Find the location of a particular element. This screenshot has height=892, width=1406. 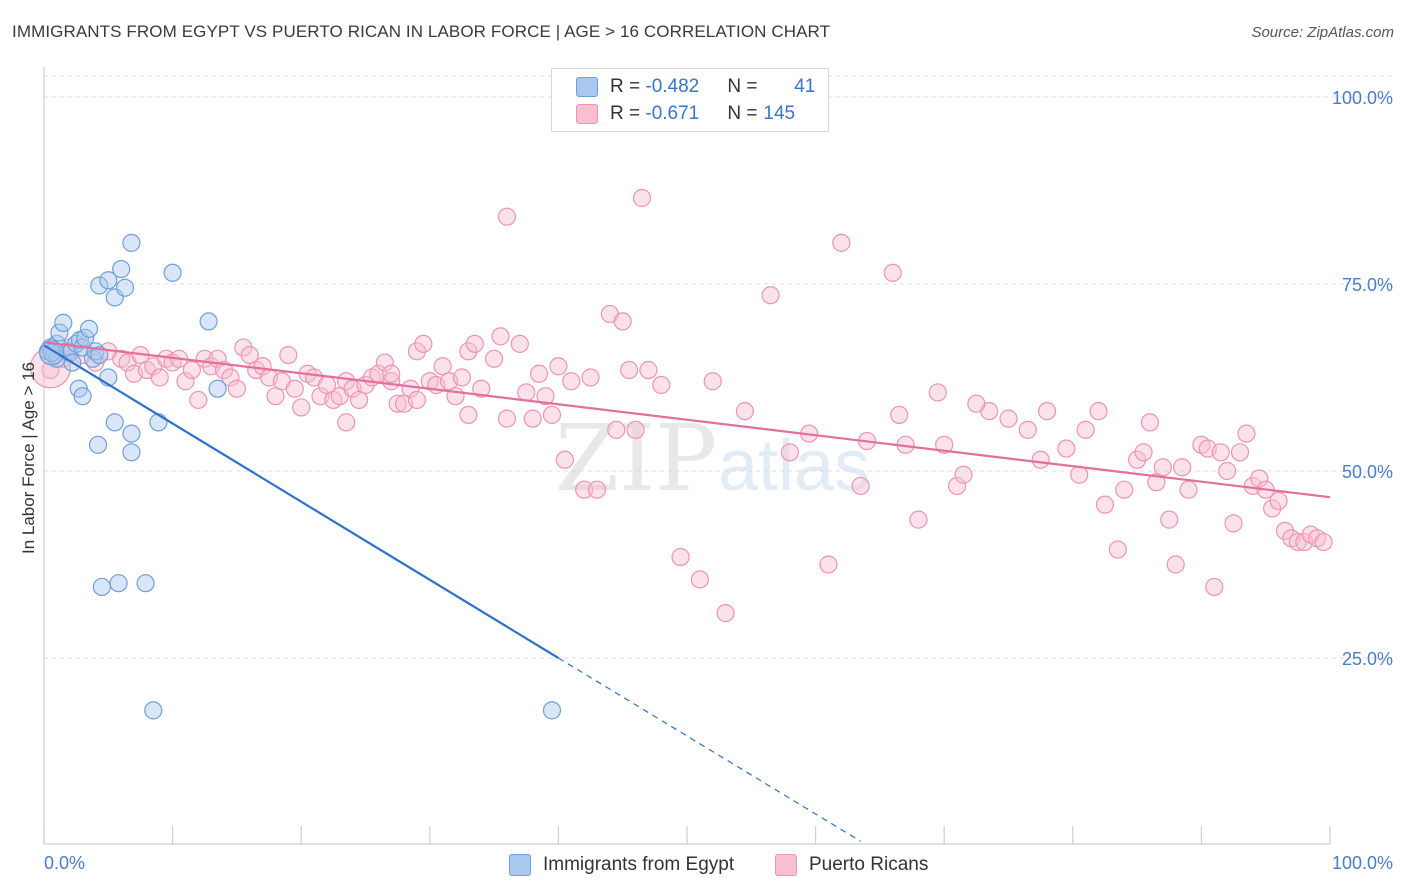

y-axis-title: In Labor Force | Age > 16 is located at coordinates (28, 458).